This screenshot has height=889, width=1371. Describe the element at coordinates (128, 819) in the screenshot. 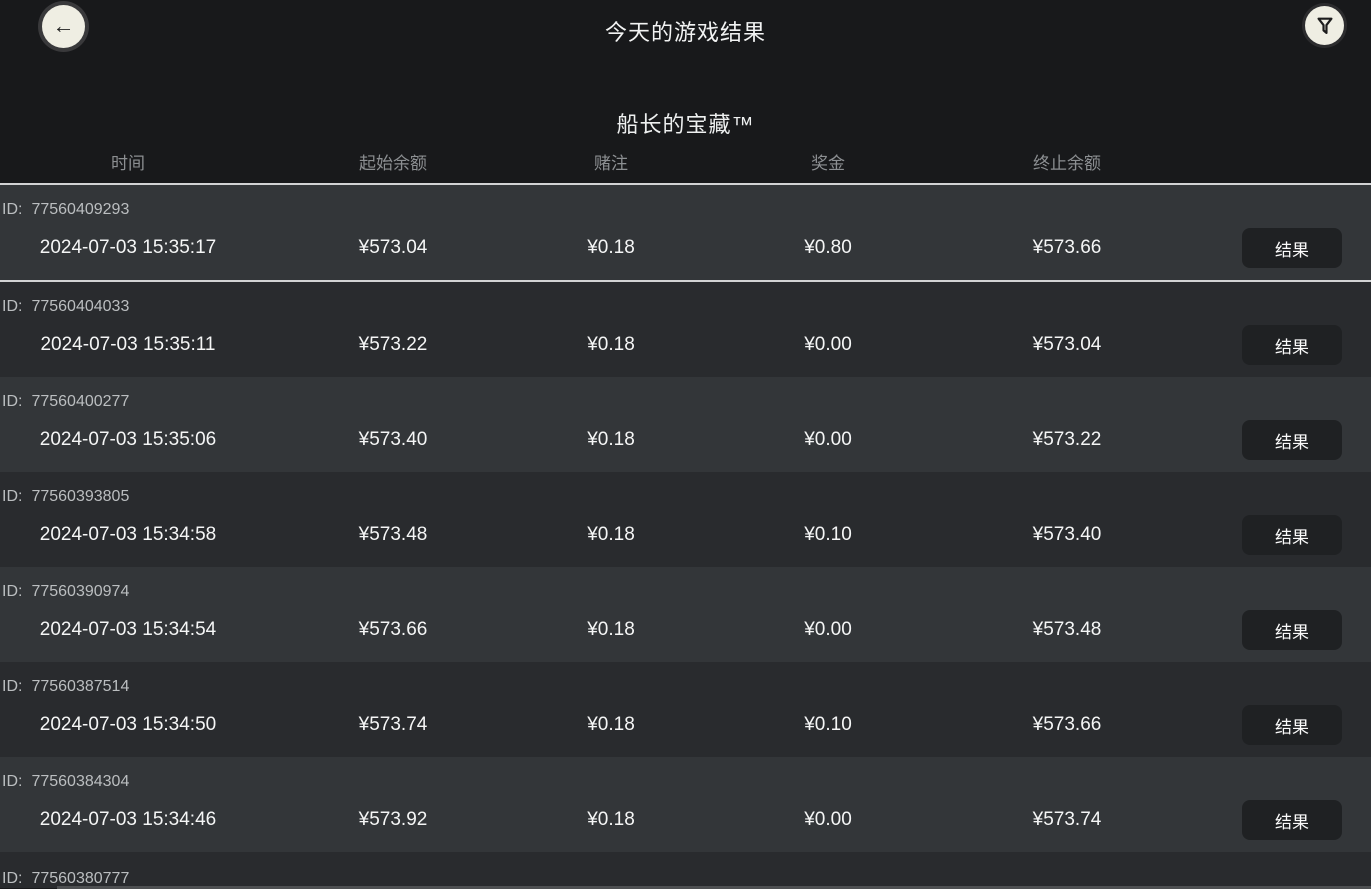

I see `row-time: 2024-07-03 15:34:46` at that location.